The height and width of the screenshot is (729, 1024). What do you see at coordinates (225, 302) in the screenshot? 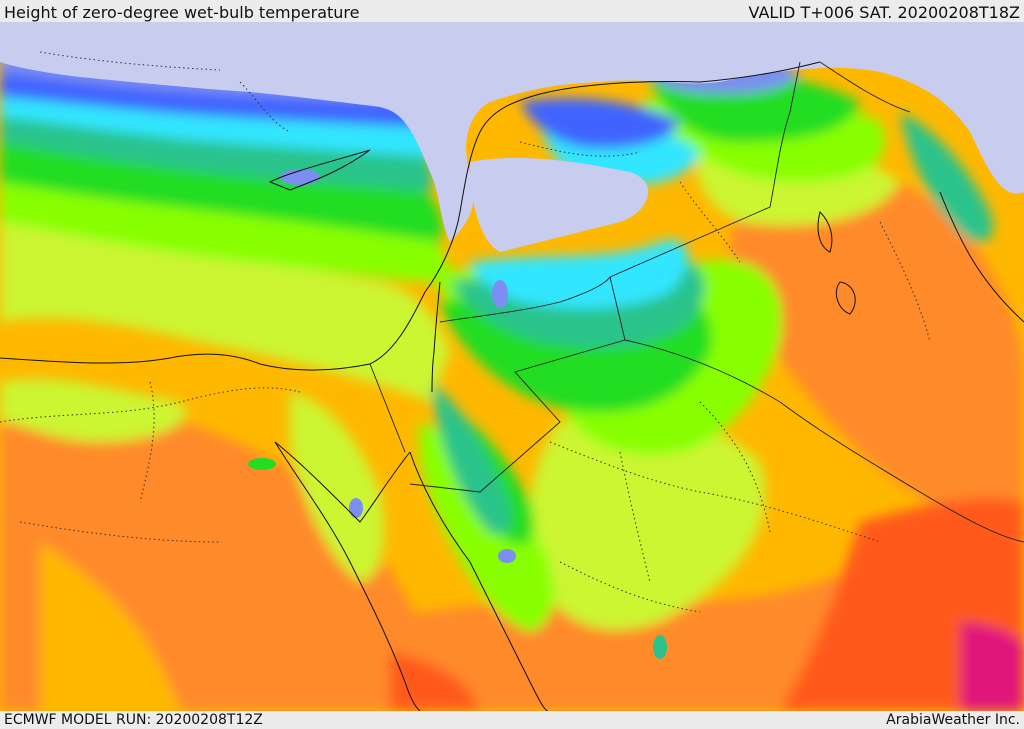
I see `field-yellow-green-north` at bounding box center [225, 302].